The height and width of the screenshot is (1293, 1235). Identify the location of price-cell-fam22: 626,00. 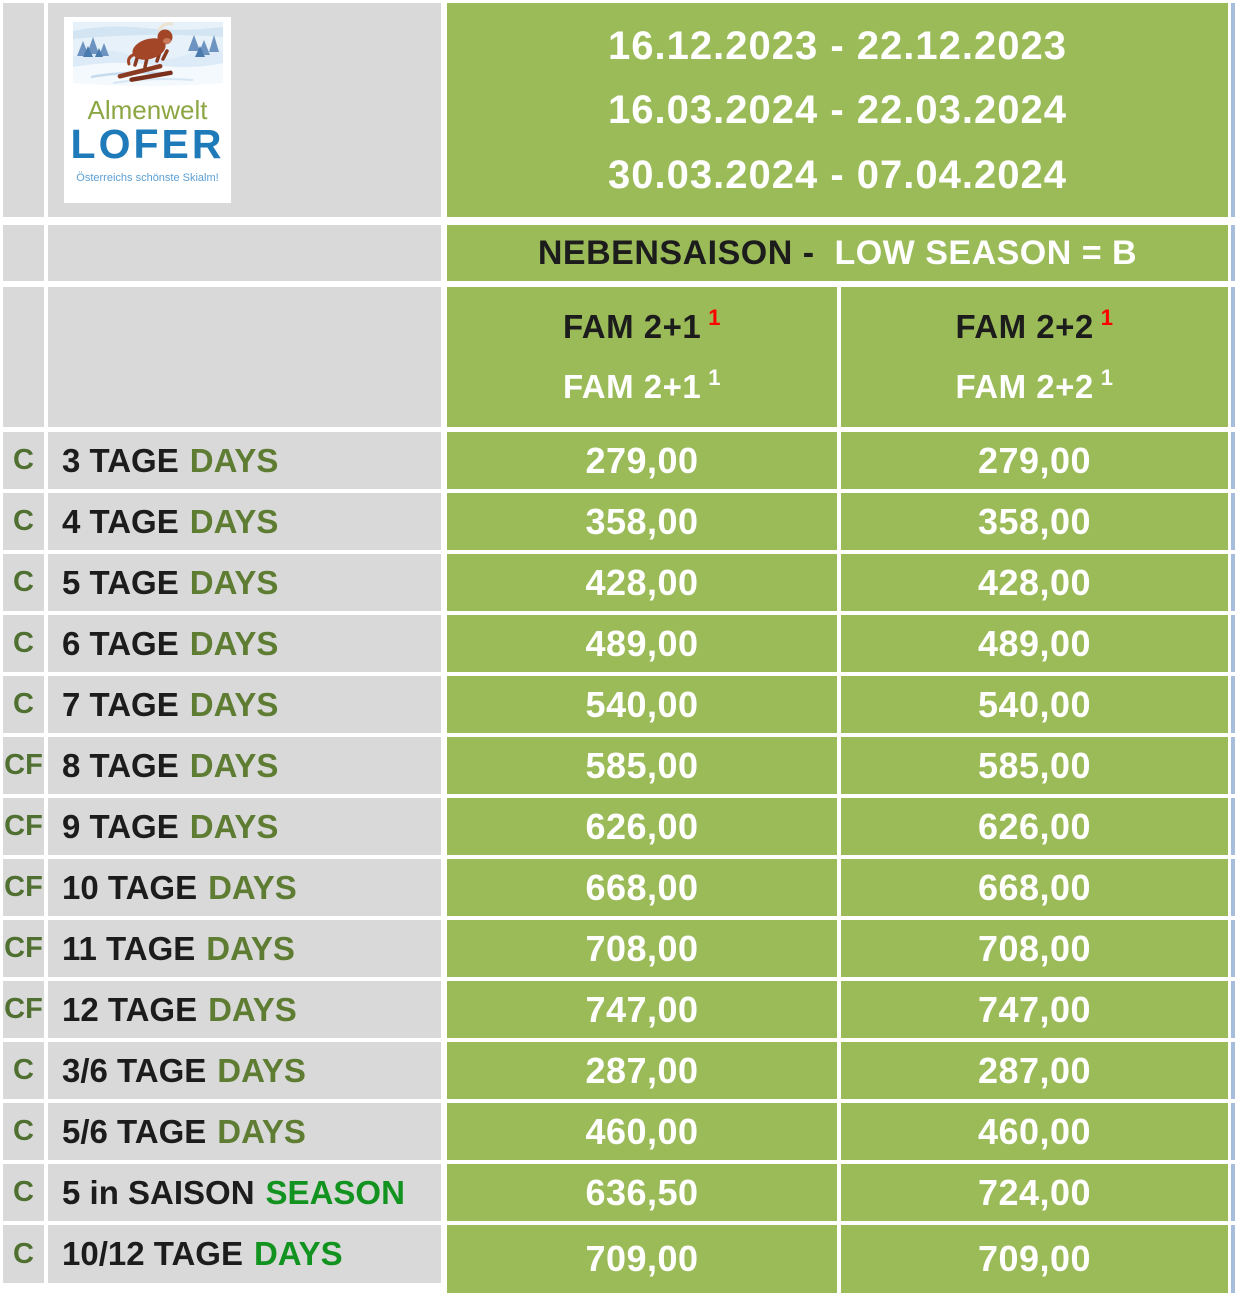
(1034, 826).